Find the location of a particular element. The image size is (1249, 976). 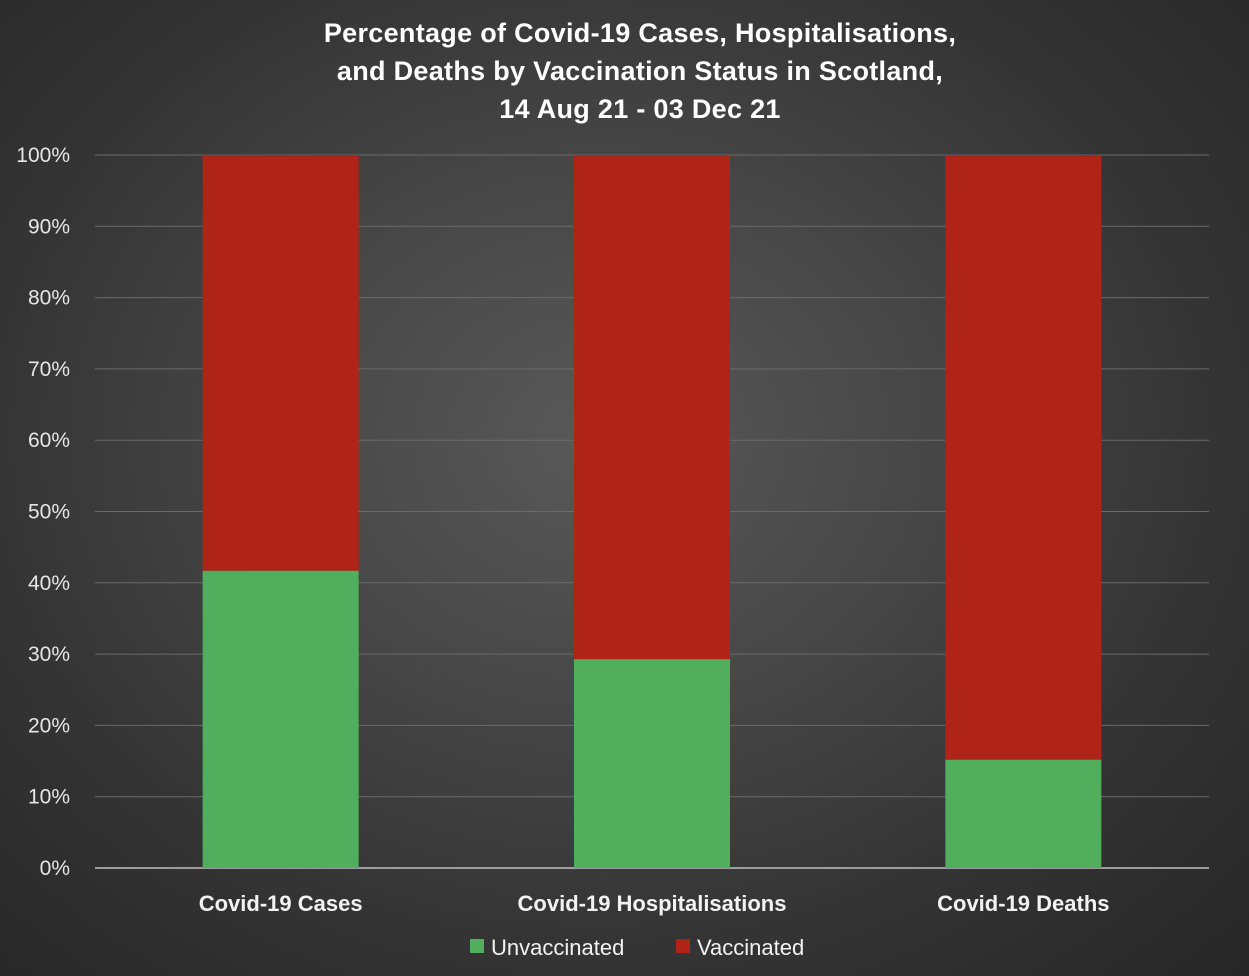

y-tick-label: 60% is located at coordinates (49, 440).